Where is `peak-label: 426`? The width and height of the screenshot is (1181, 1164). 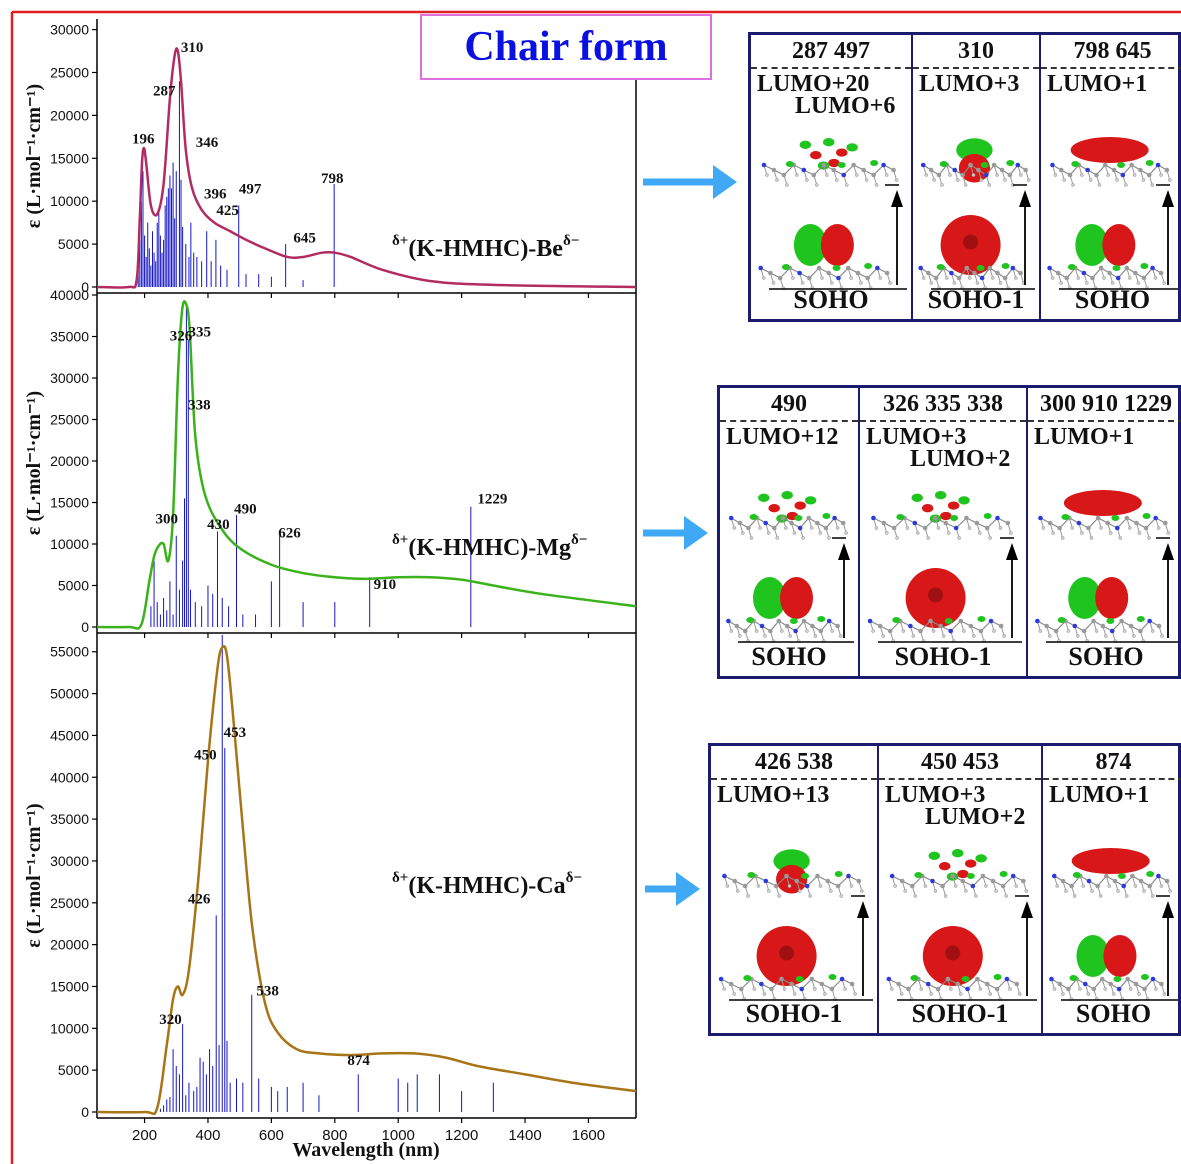 peak-label: 426 is located at coordinates (199, 900).